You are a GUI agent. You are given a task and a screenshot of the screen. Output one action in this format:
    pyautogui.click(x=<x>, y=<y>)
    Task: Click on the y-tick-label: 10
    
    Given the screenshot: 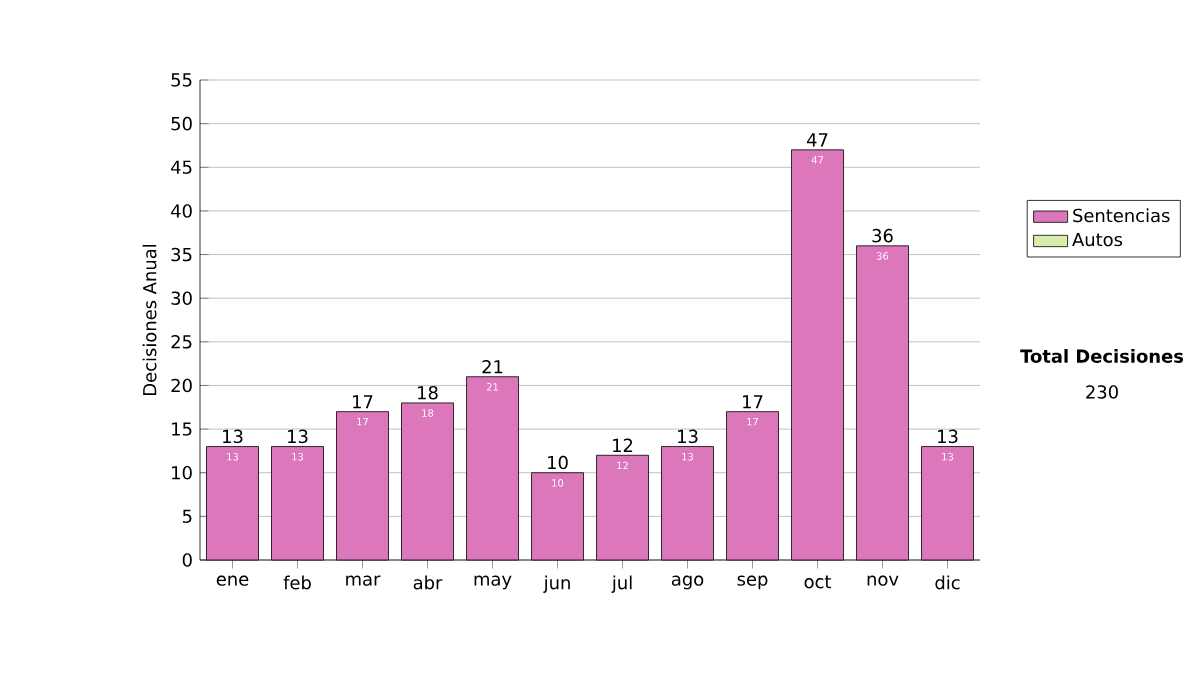 What is the action you would take?
    pyautogui.click(x=182, y=472)
    